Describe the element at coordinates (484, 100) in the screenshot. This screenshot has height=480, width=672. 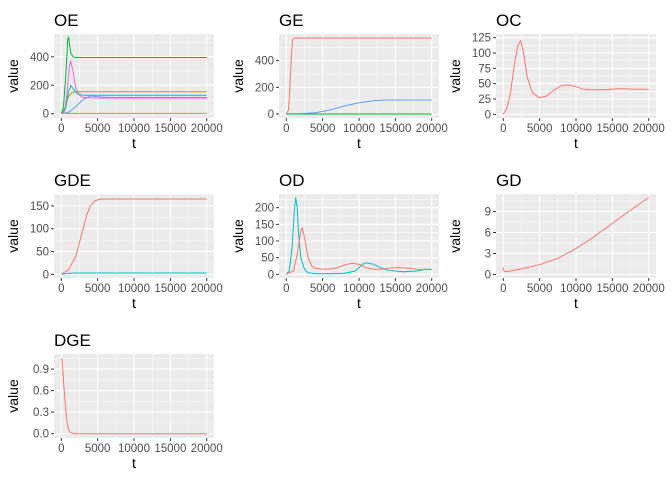
I see `y-tick-label: 25` at that location.